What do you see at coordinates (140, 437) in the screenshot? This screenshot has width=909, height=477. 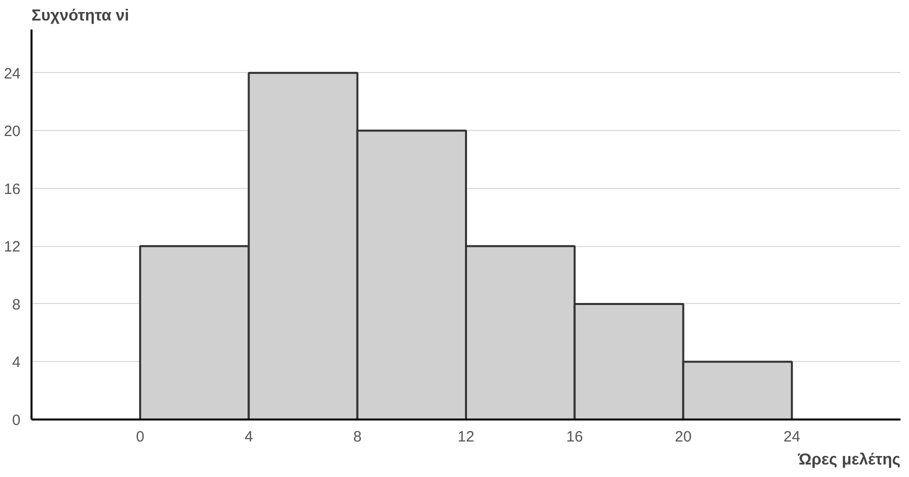 I see `x-tick-label: 0` at bounding box center [140, 437].